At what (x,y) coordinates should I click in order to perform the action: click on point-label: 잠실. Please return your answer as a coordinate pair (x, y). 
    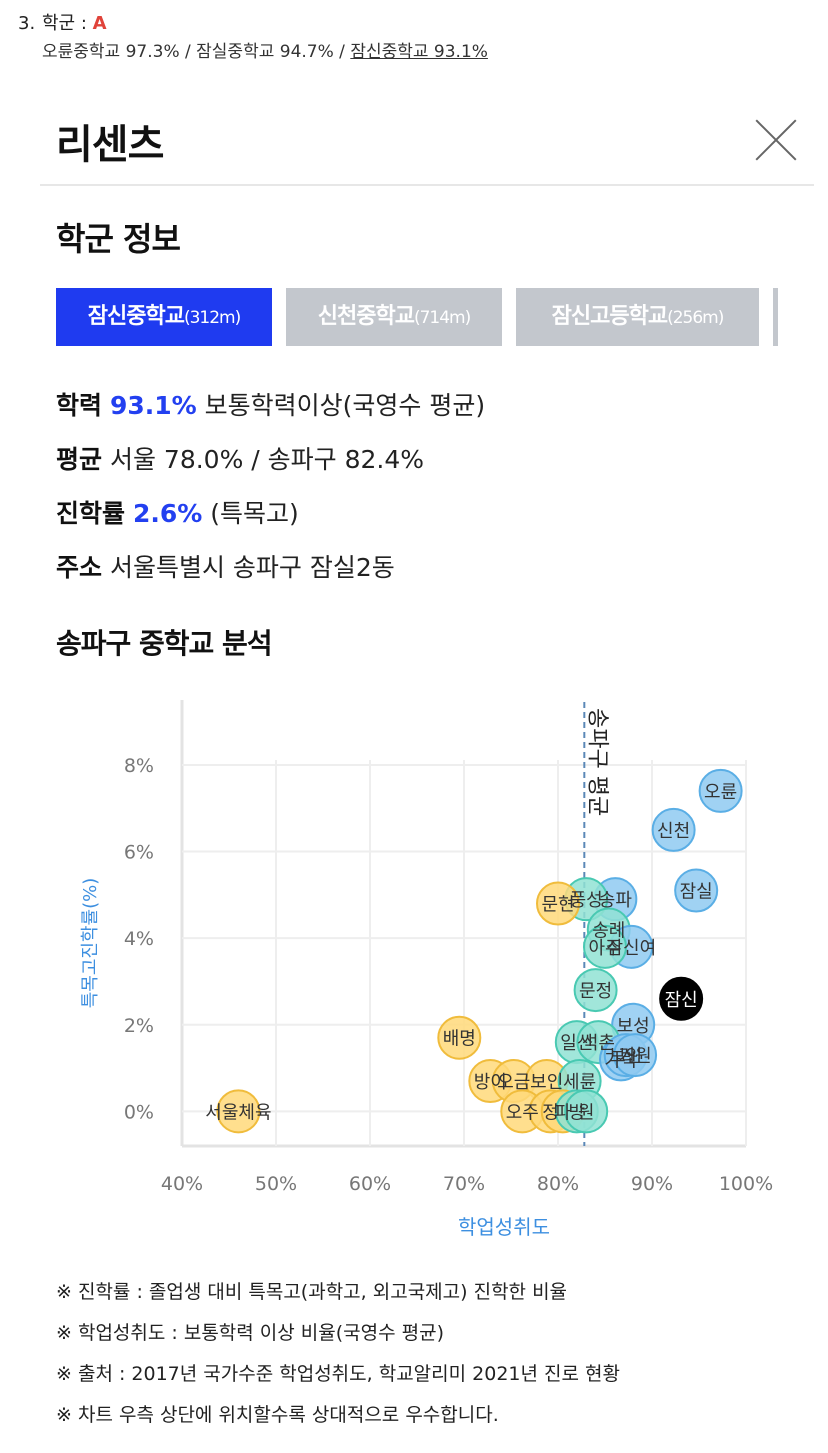
    Looking at the image, I should click on (696, 892).